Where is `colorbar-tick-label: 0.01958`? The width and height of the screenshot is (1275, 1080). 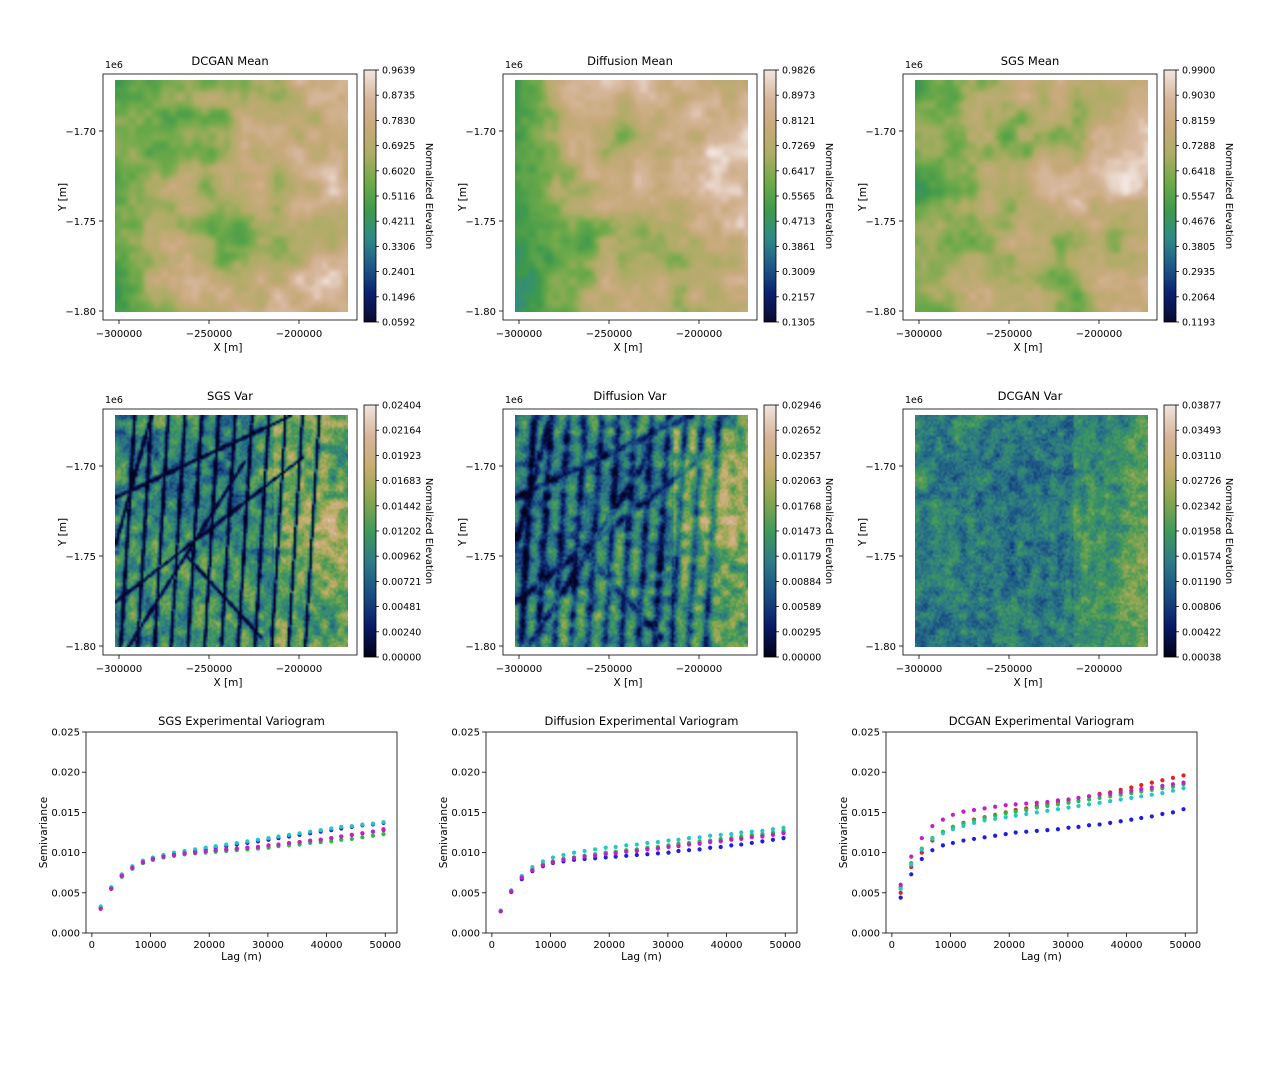
colorbar-tick-label: 0.01958 is located at coordinates (1201, 532).